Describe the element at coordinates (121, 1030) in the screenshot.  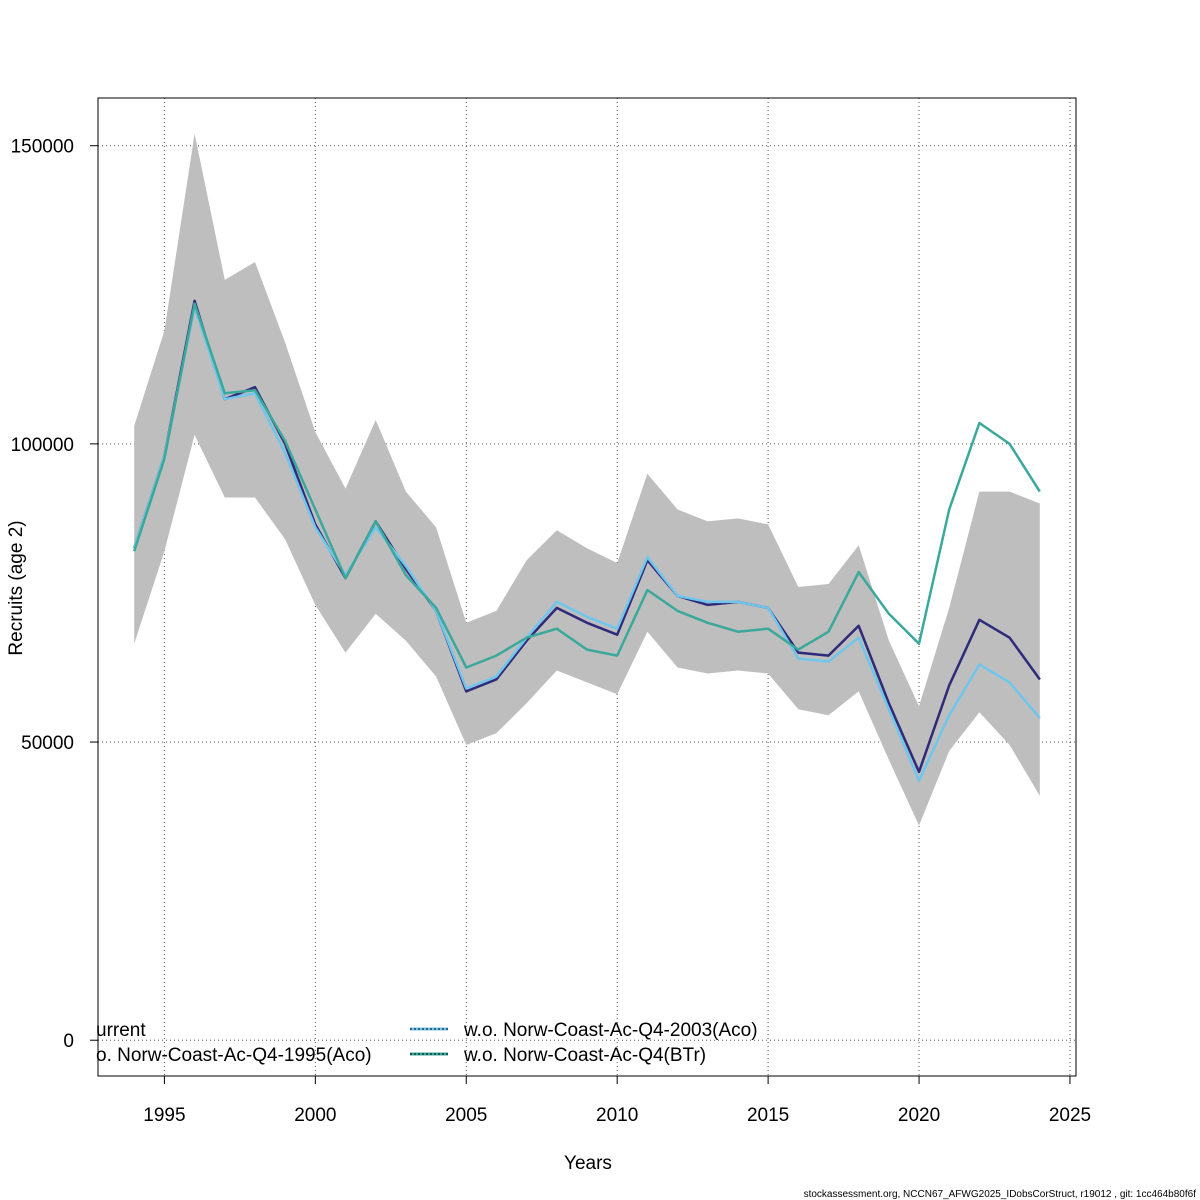
I see `legend-label-current: urrent` at that location.